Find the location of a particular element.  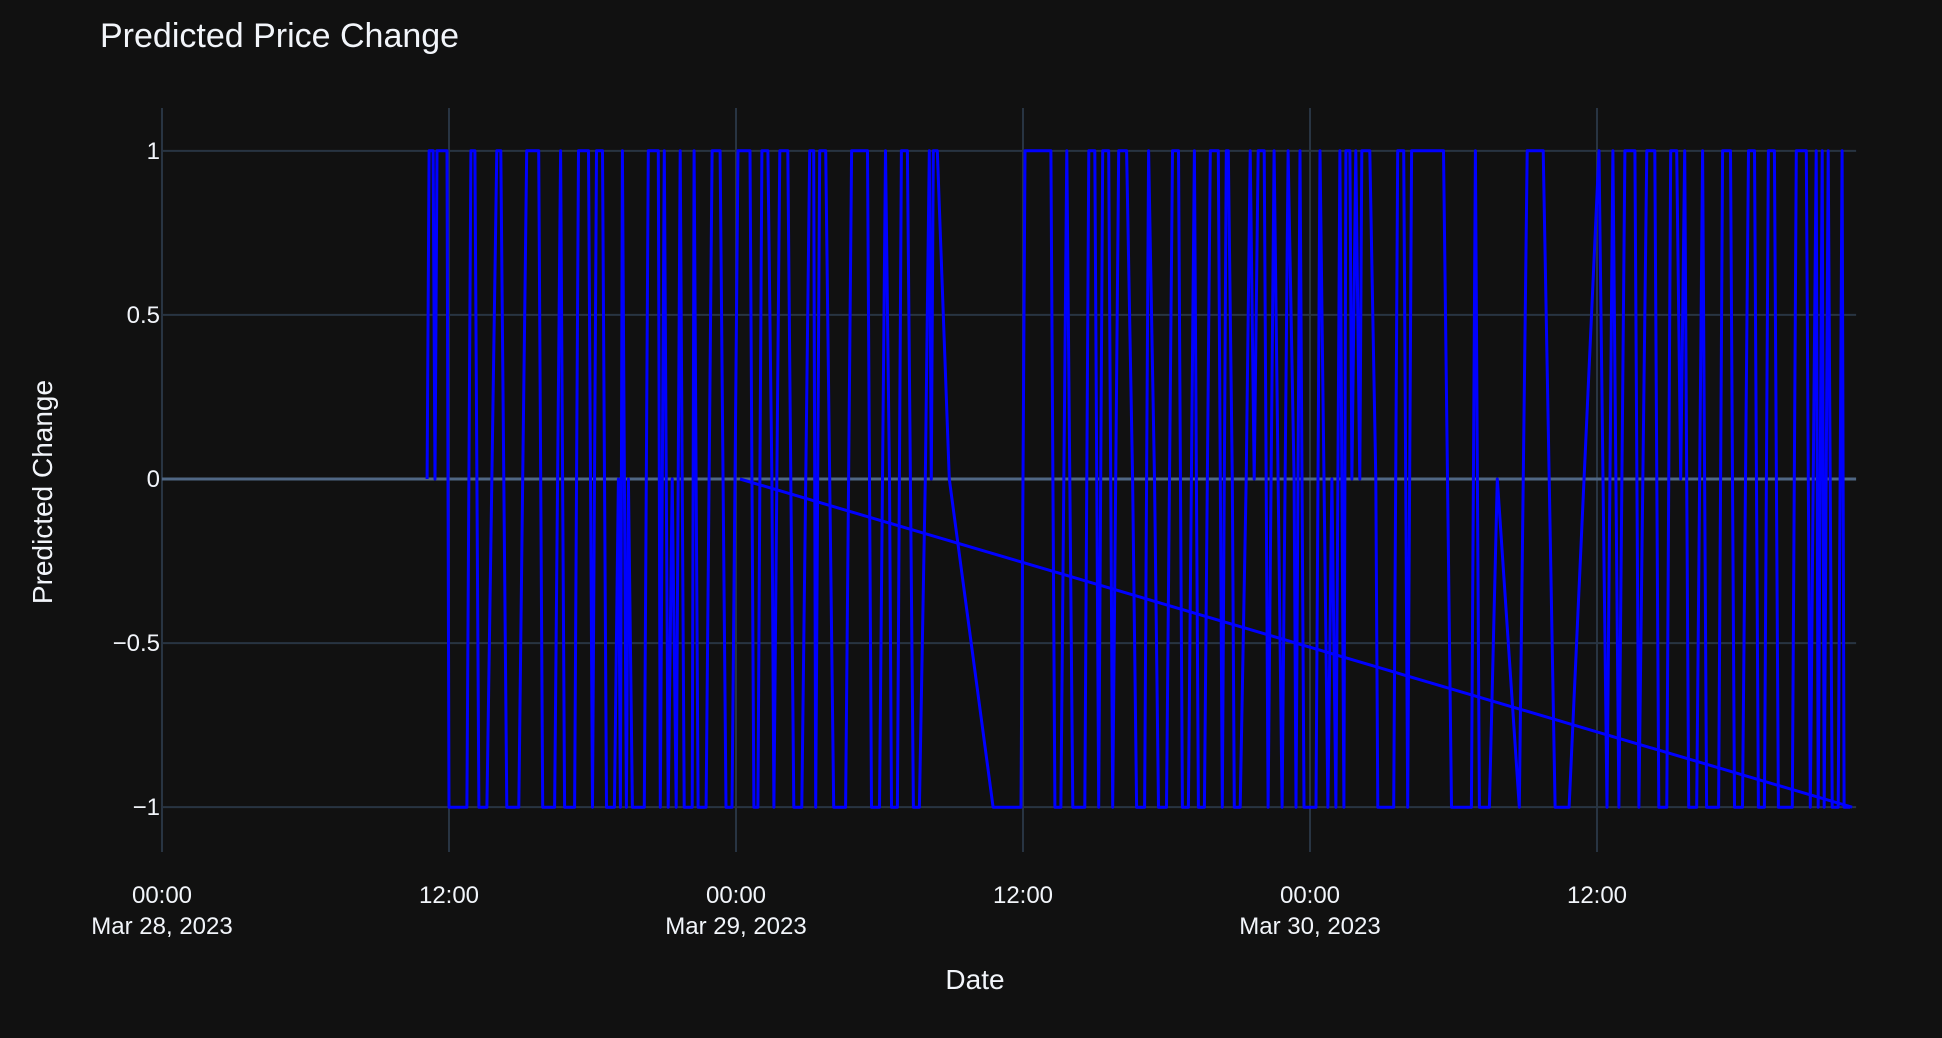

x-tick-time-5: 12:00 is located at coordinates (1597, 895).